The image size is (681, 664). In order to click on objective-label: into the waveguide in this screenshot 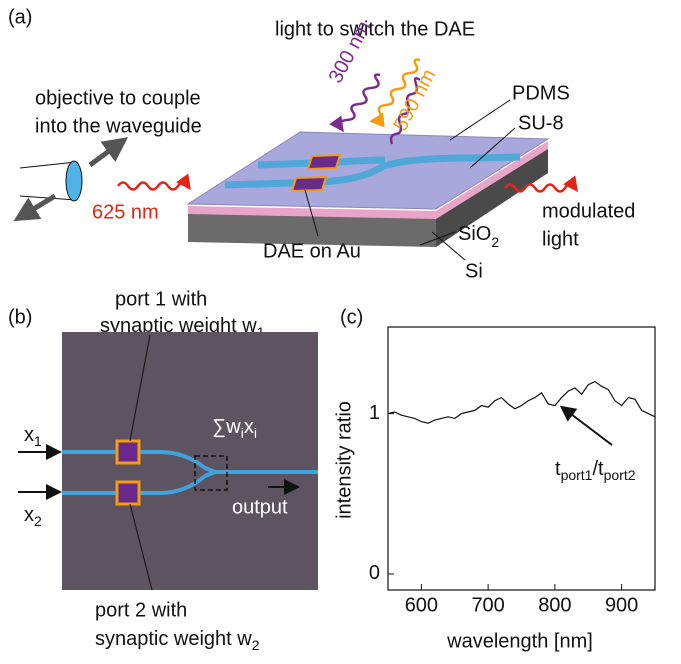, I will do `click(118, 126)`.